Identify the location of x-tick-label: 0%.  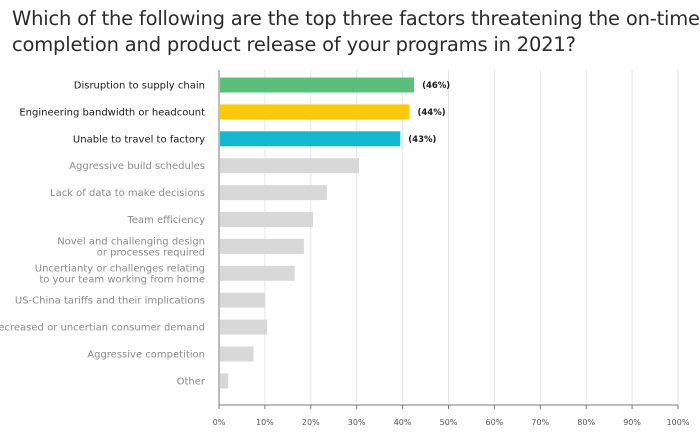
(219, 422).